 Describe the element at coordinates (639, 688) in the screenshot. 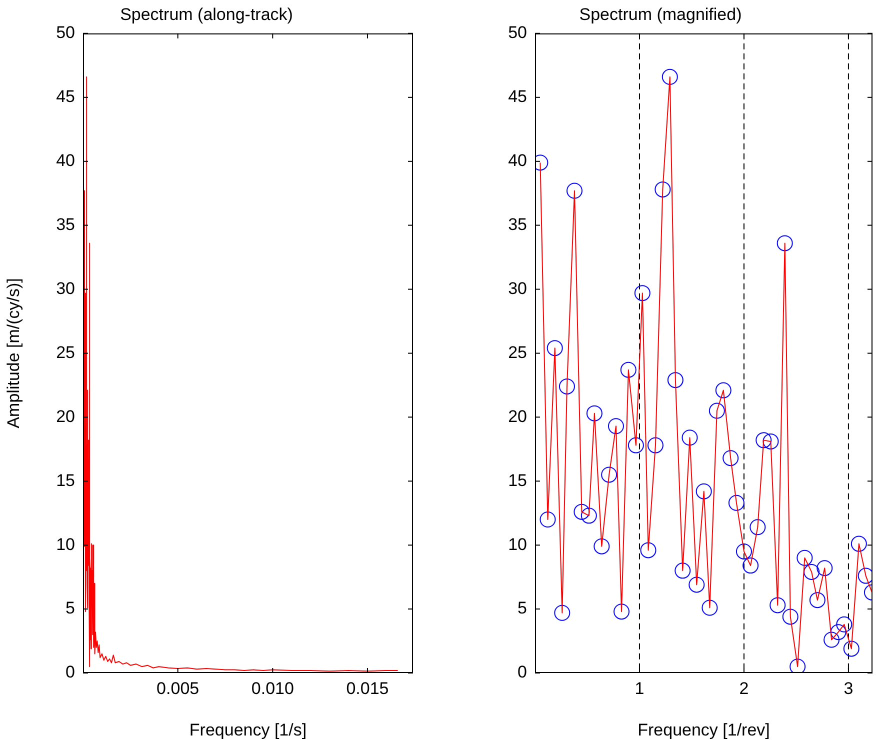

I see `x-tick-label: 1` at that location.